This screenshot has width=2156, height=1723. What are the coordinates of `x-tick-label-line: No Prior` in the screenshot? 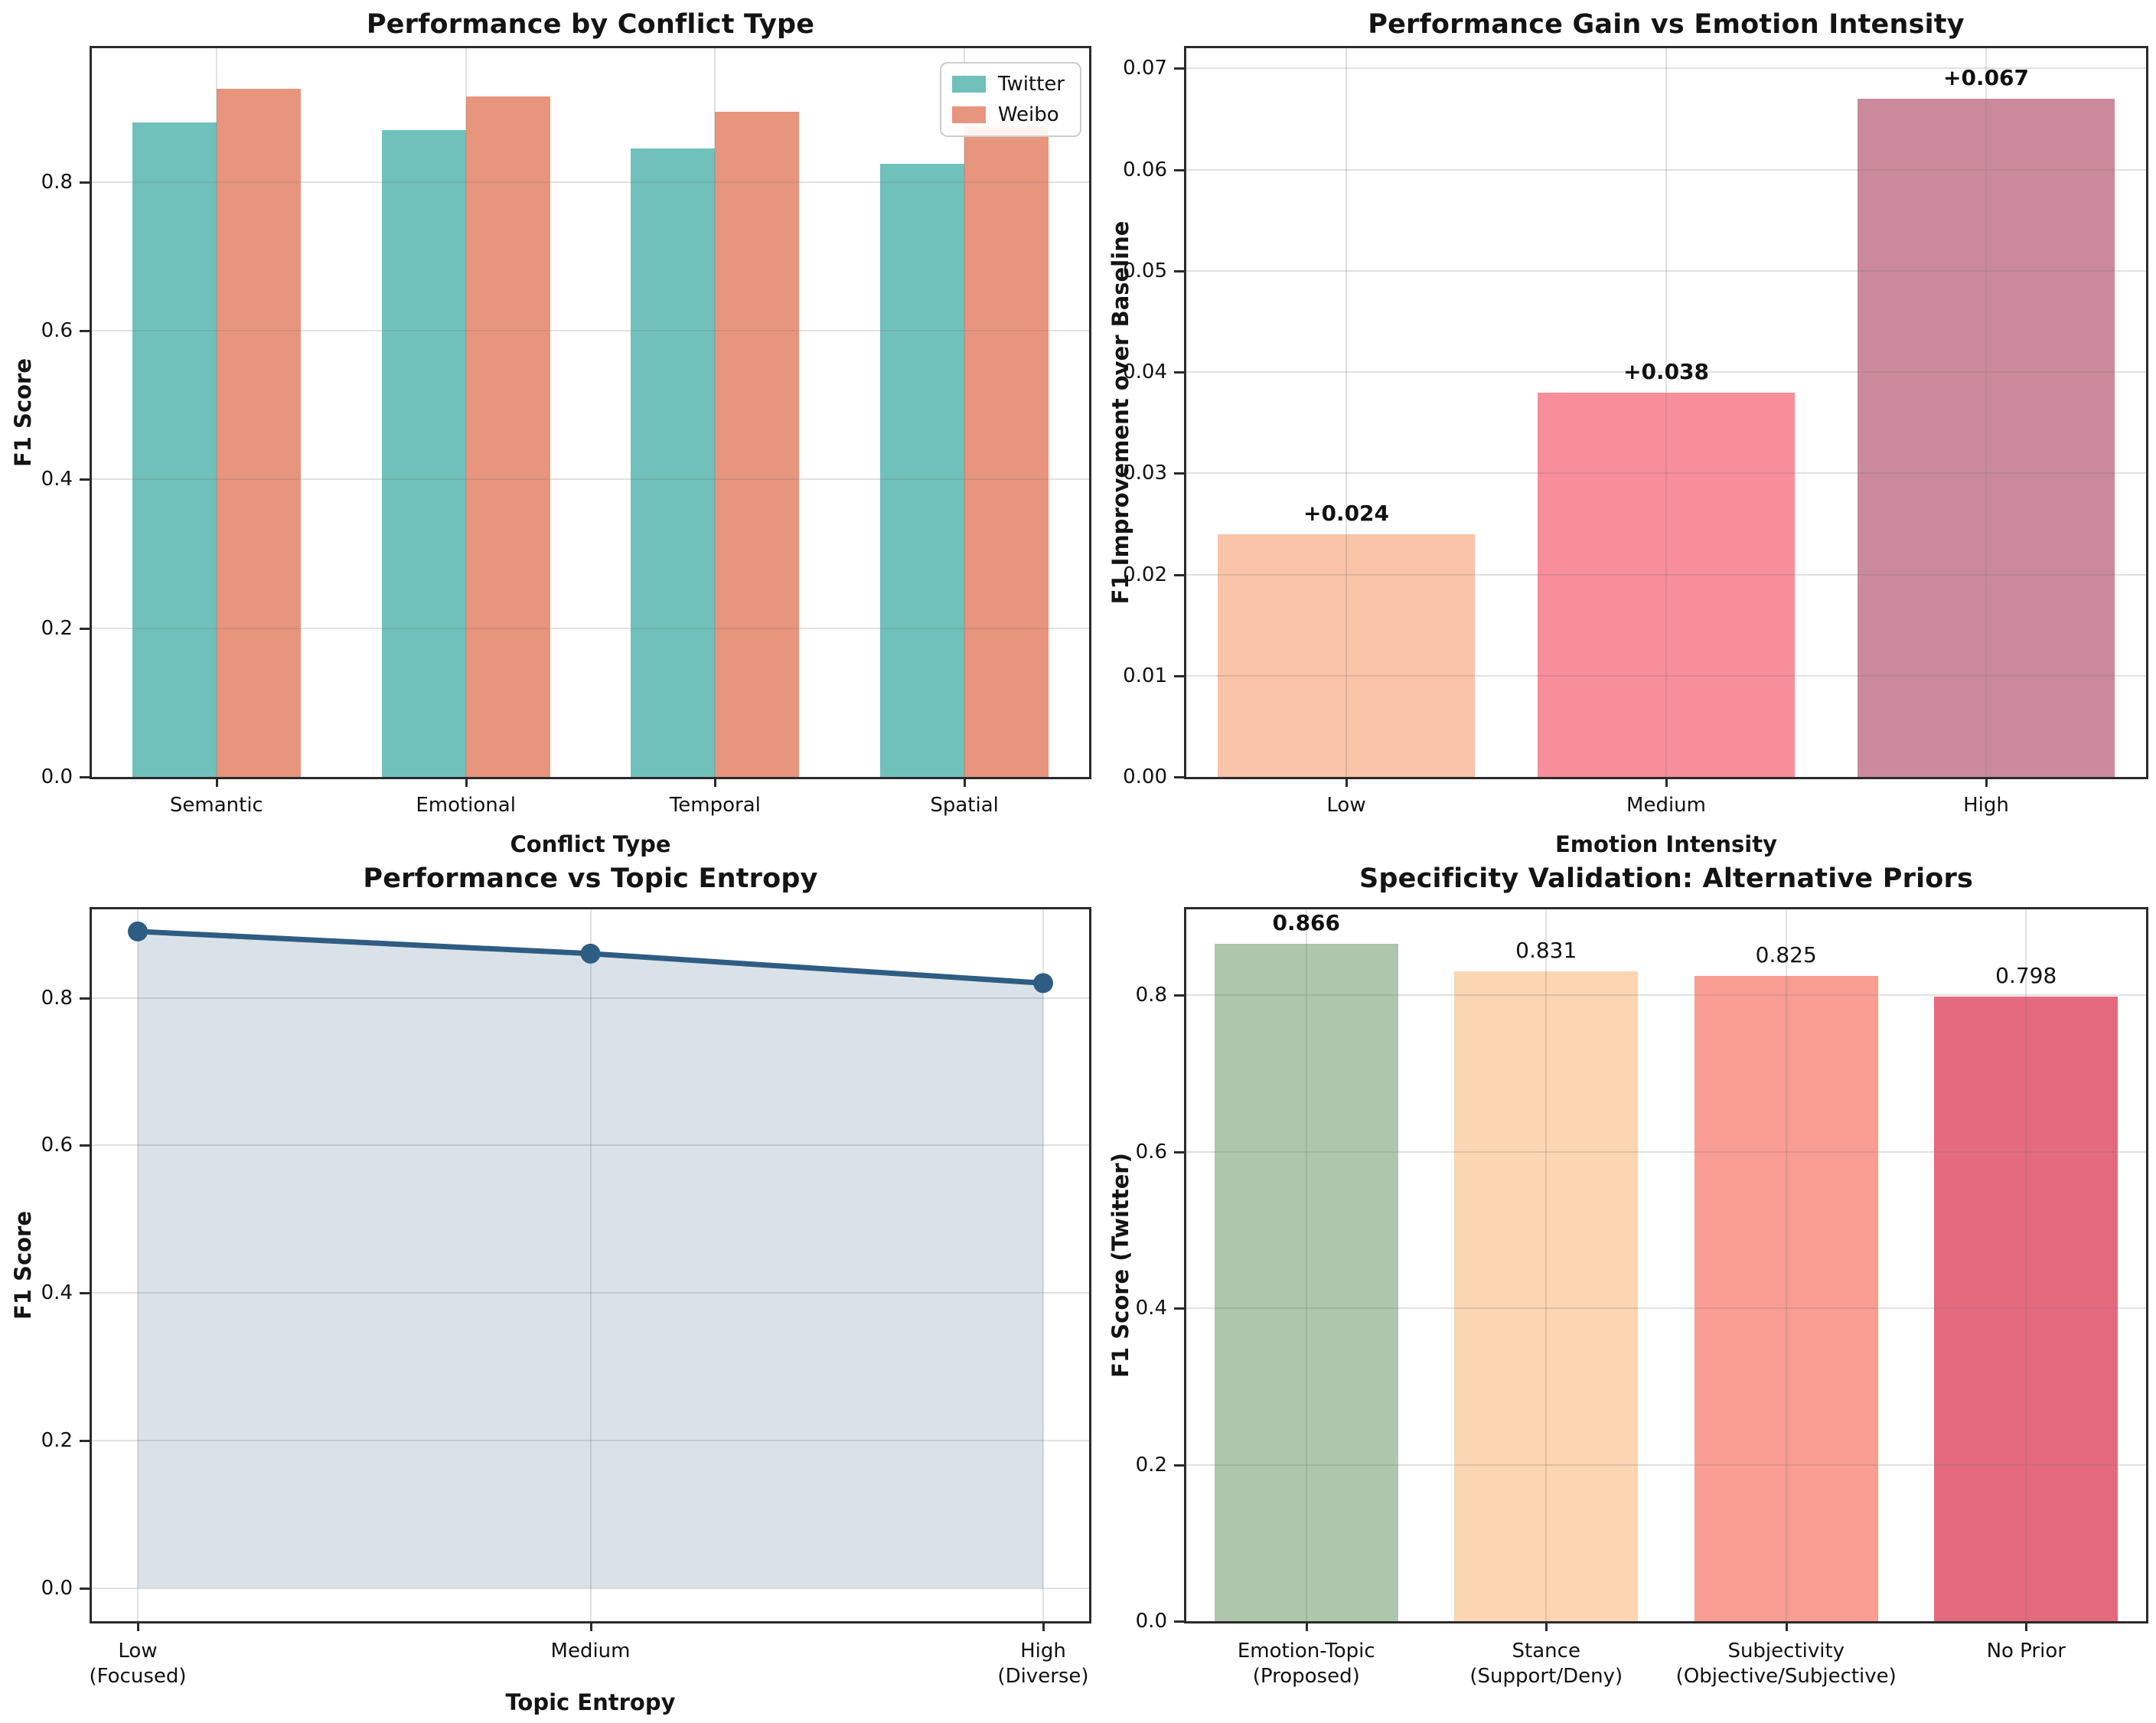 It's located at (2026, 1651).